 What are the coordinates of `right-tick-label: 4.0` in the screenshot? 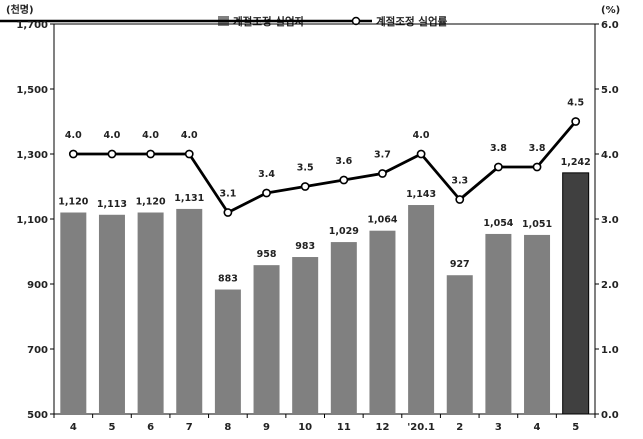 It's located at (610, 155).